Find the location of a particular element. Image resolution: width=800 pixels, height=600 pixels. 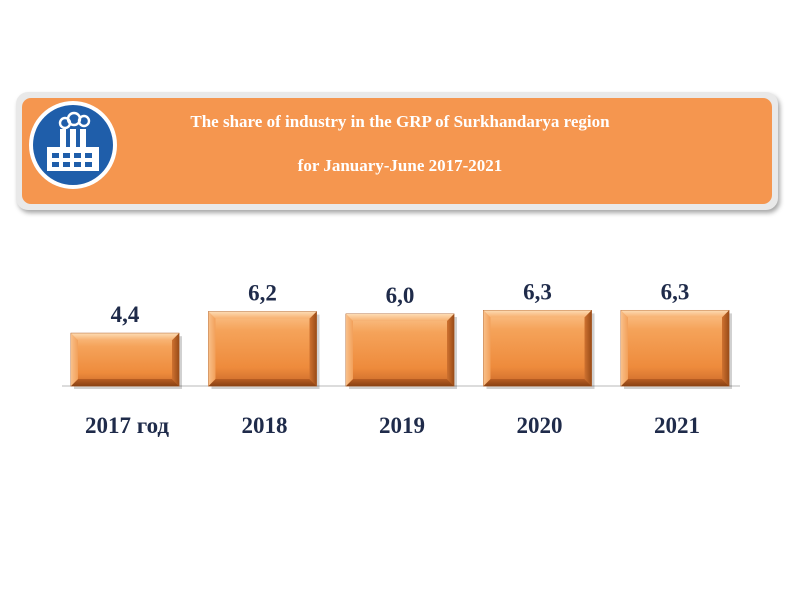

value-label-0: 4,4 is located at coordinates (125, 314).